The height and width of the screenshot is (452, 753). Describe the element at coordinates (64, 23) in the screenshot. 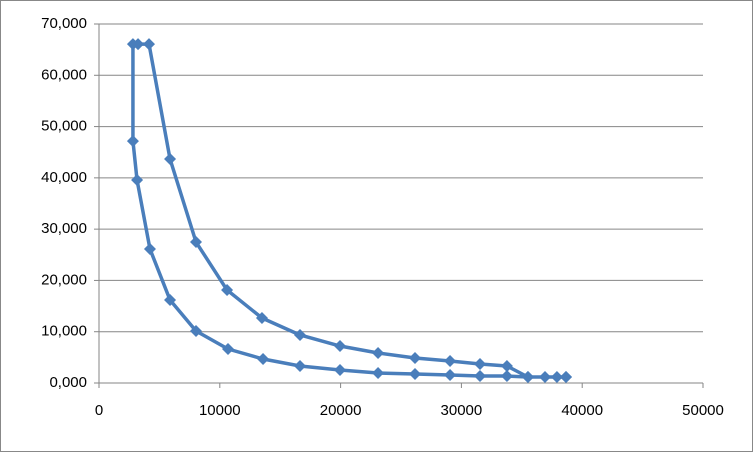

I see `y-tick-label: 70,000` at that location.